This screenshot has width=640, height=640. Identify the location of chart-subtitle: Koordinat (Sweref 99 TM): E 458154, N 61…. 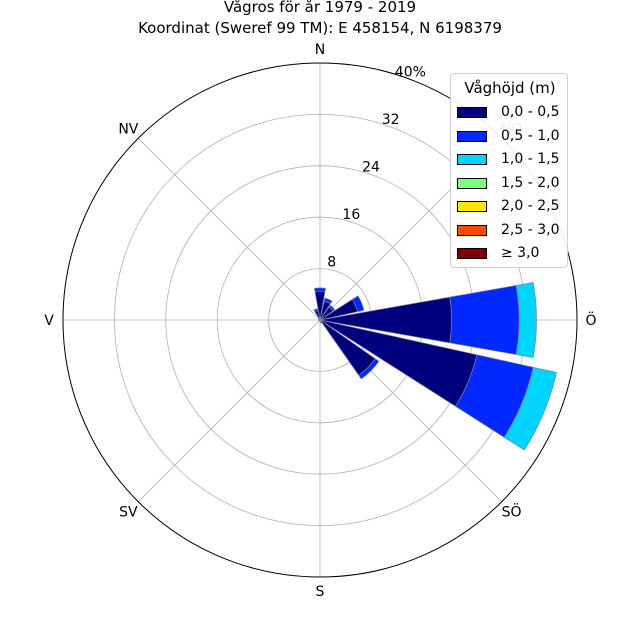
(320, 28).